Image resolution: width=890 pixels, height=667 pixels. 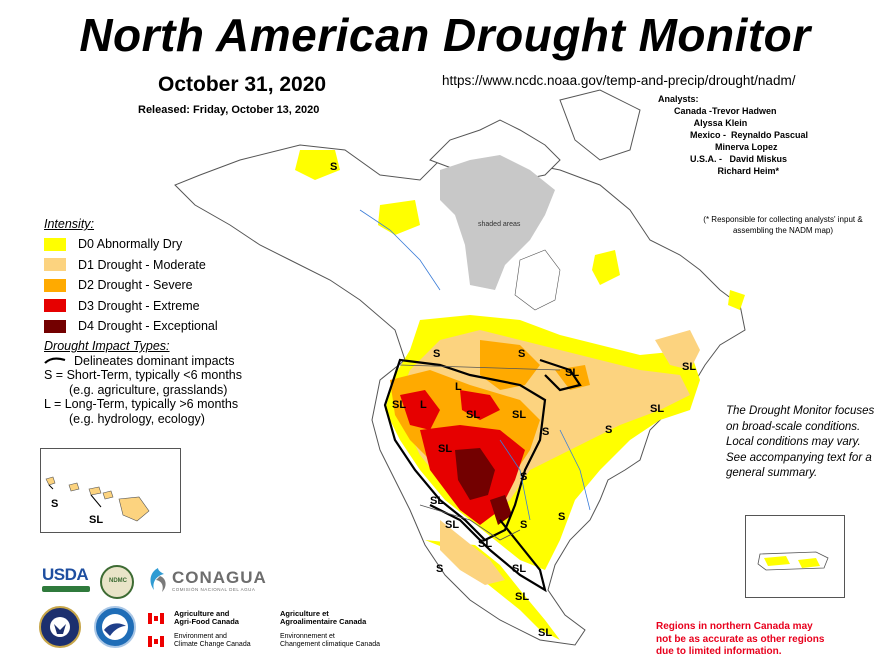 I want to click on impact-delineates-row: Delineates dominant impacts, so click(x=143, y=361).